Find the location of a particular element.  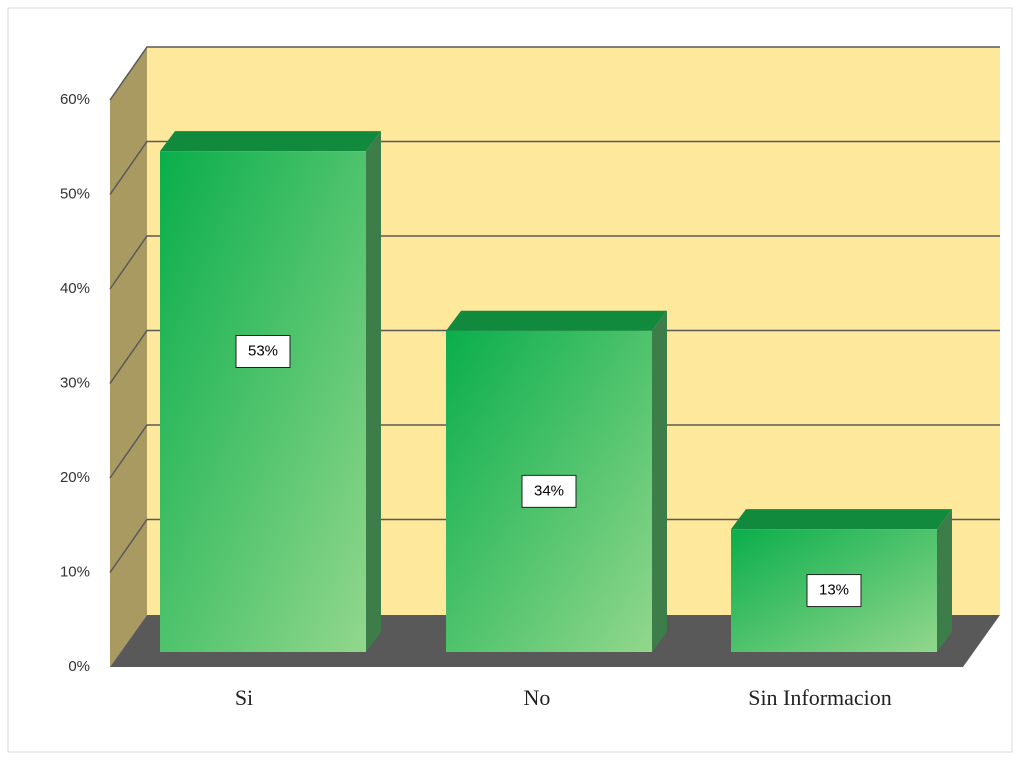

y-tick-label: 10% is located at coordinates (75, 571).